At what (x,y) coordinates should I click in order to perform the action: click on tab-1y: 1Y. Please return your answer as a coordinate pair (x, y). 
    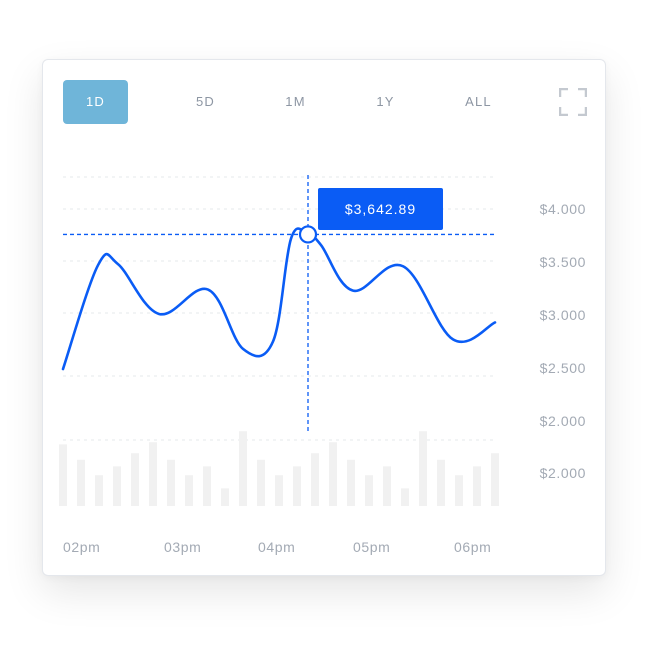
    Looking at the image, I should click on (385, 101).